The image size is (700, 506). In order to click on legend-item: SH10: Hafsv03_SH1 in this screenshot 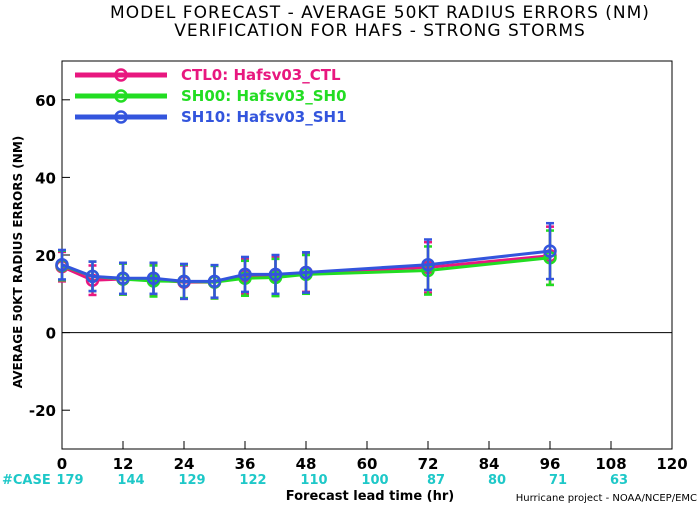, I will do `click(211, 117)`.